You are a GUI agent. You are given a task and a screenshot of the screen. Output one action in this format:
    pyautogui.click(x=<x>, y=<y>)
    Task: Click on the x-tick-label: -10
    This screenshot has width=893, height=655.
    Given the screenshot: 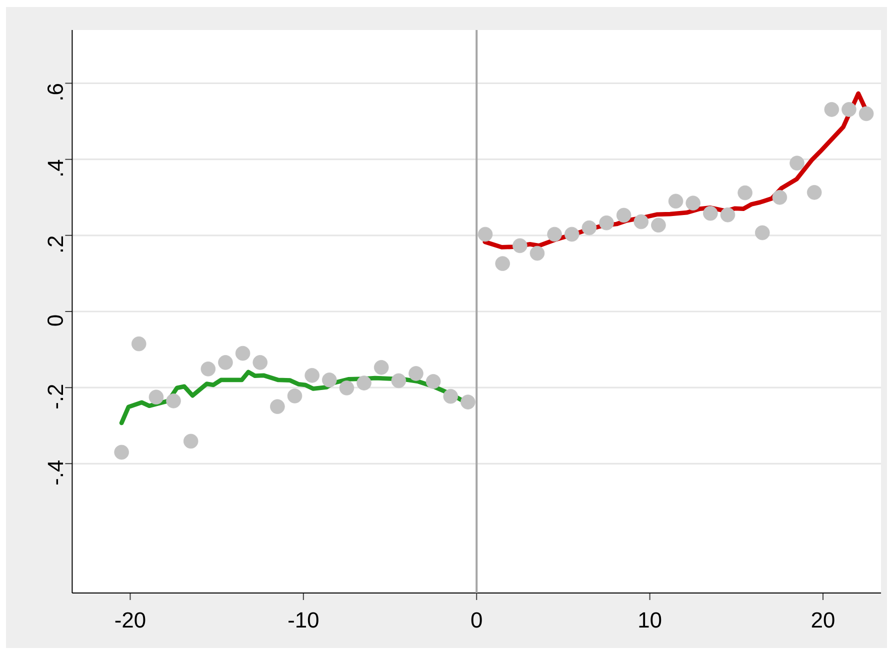 What is the action you would take?
    pyautogui.click(x=303, y=620)
    